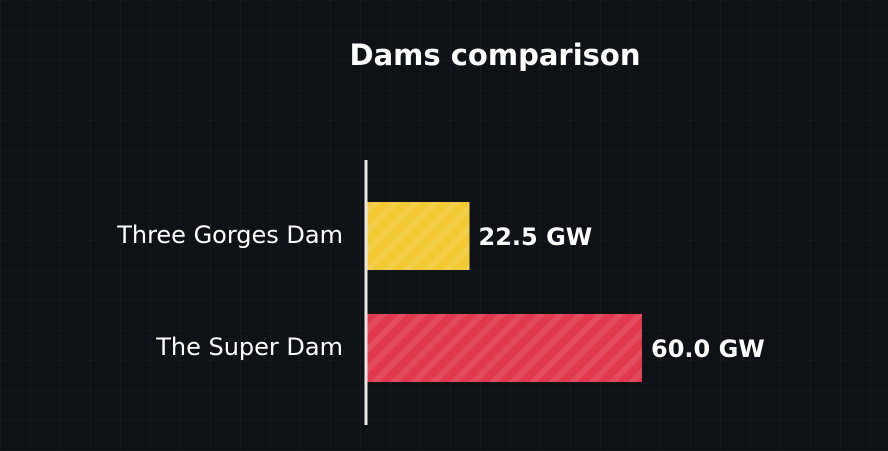 The width and height of the screenshot is (888, 451). Describe the element at coordinates (708, 349) in the screenshot. I see `value-label: 60.0 GW` at that location.